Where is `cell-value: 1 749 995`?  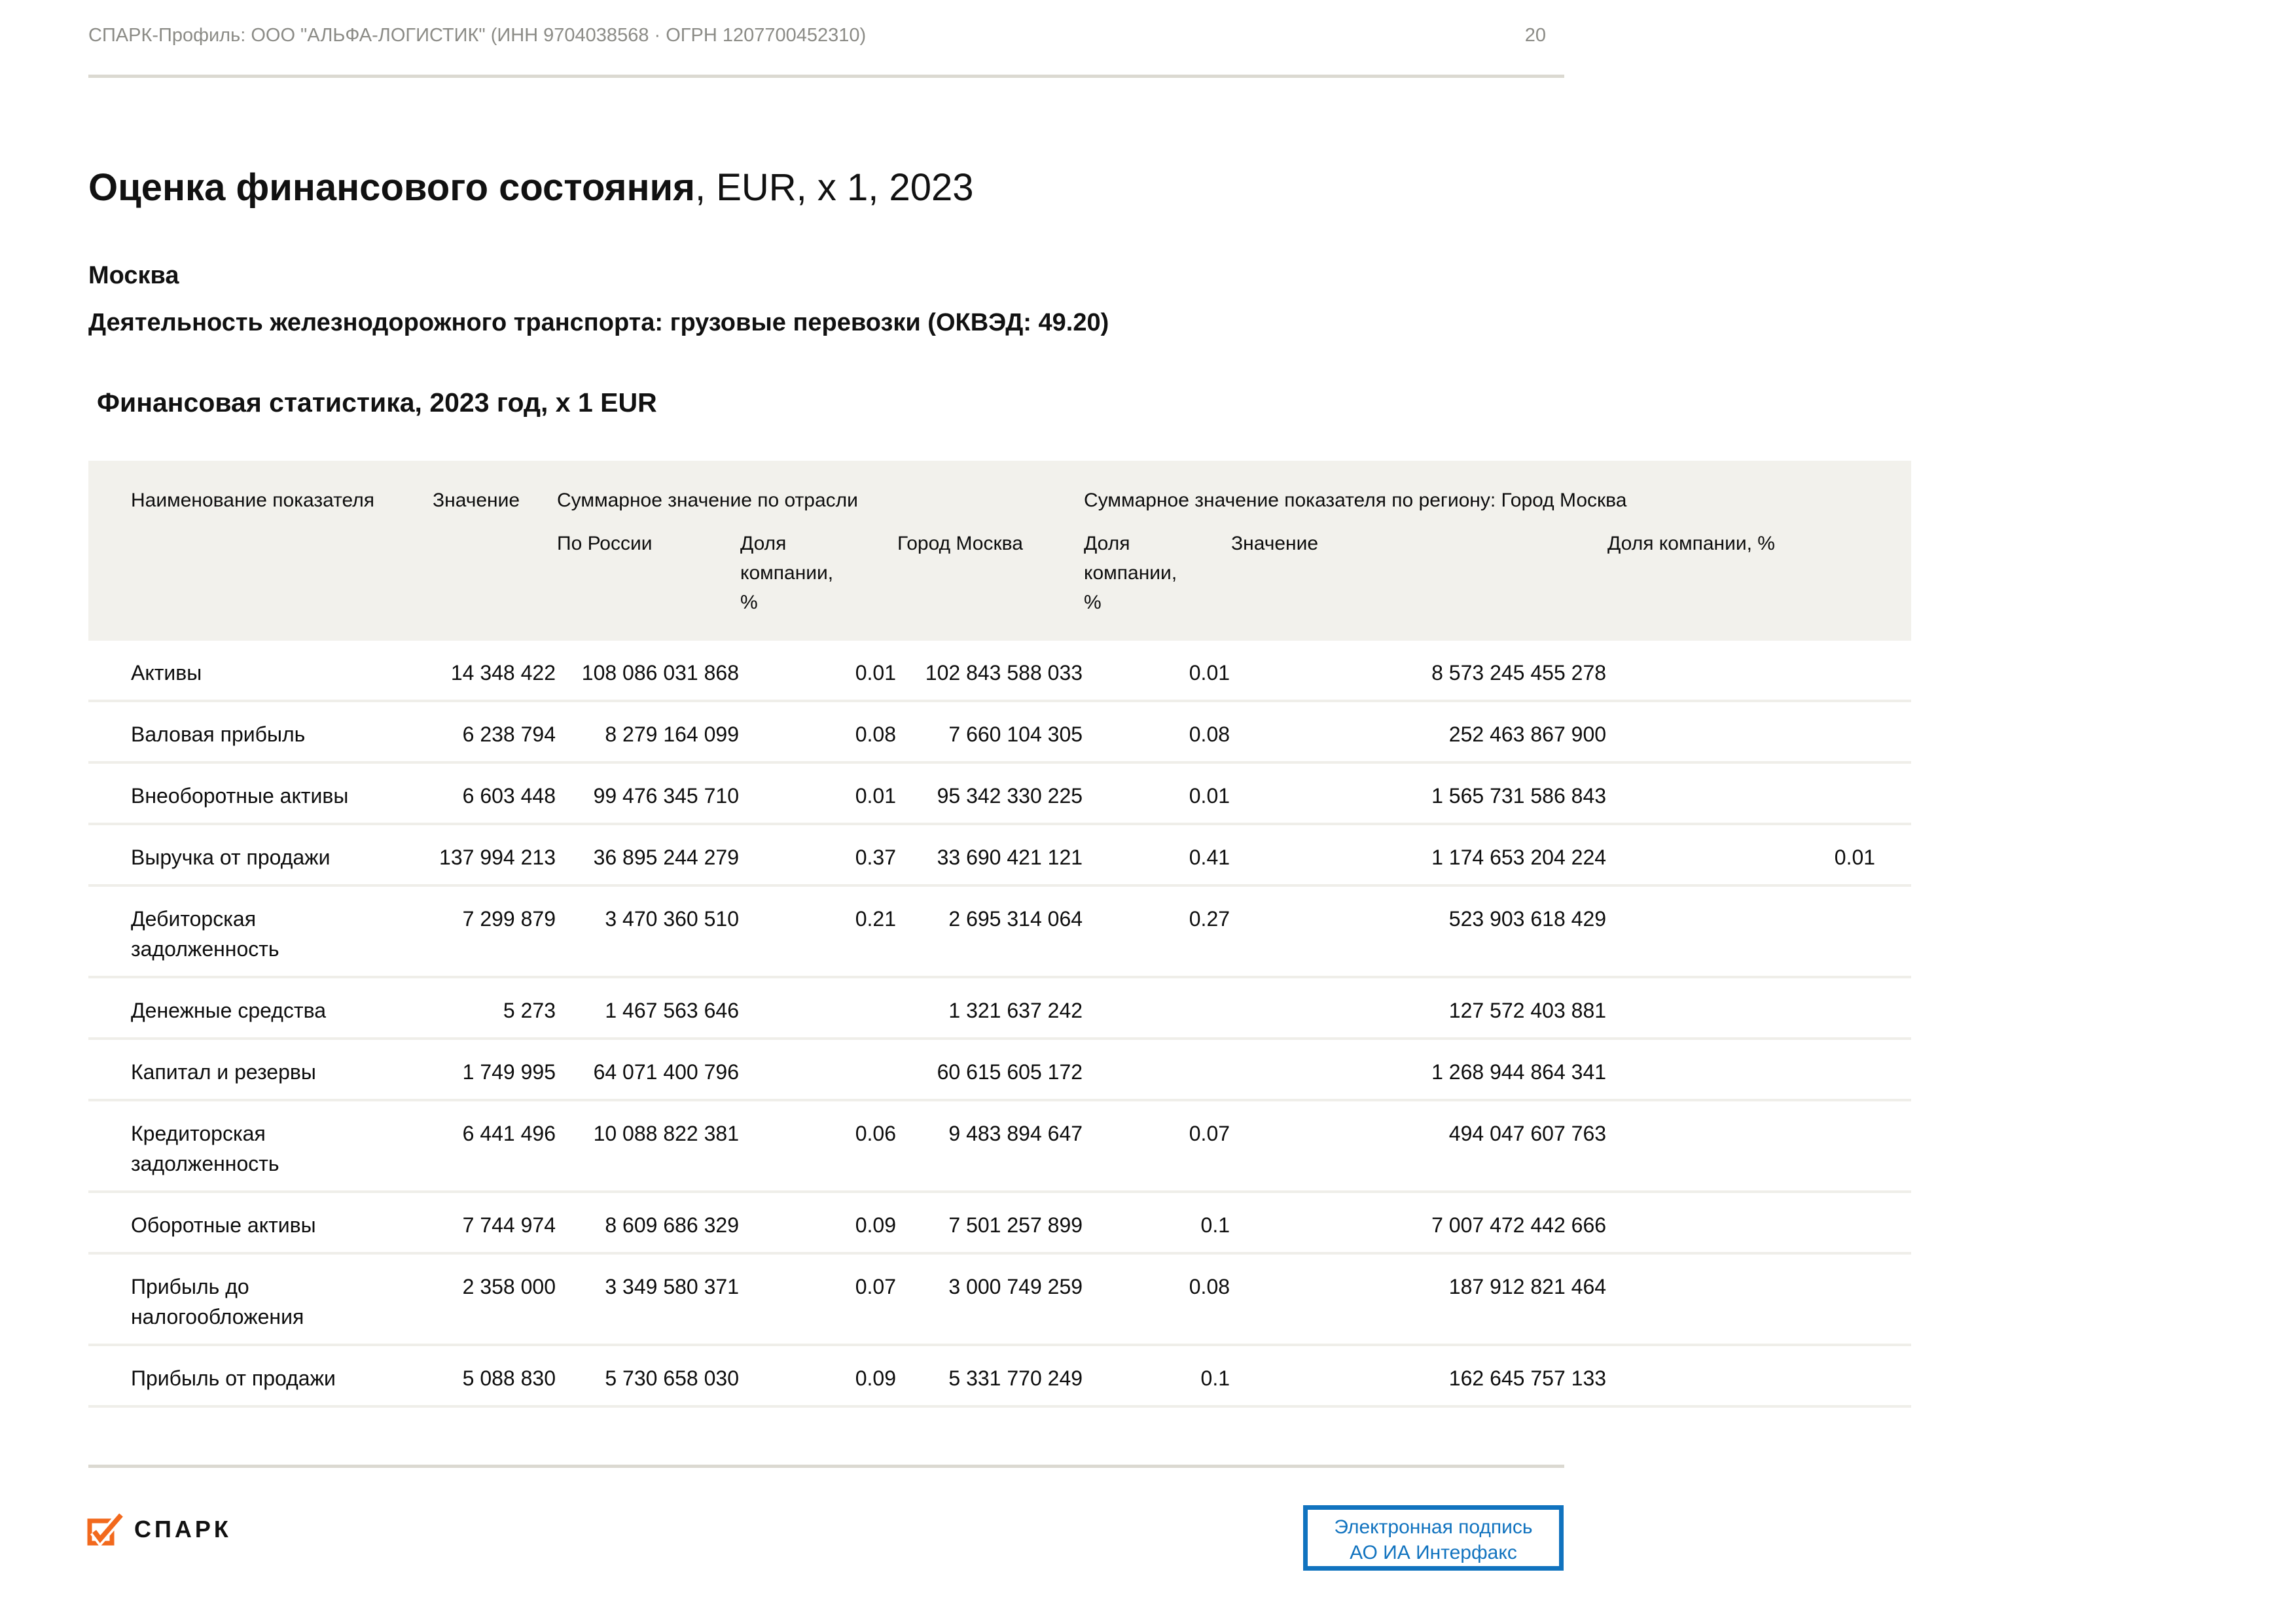 cell-value: 1 749 995 is located at coordinates (494, 1070).